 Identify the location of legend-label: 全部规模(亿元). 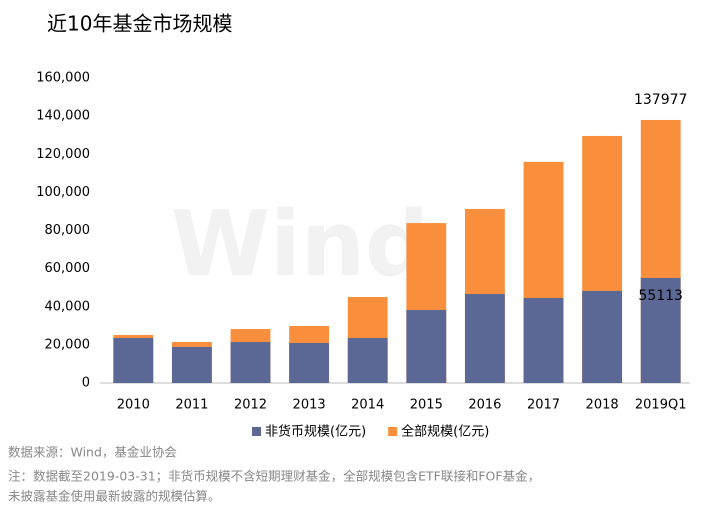
(445, 432).